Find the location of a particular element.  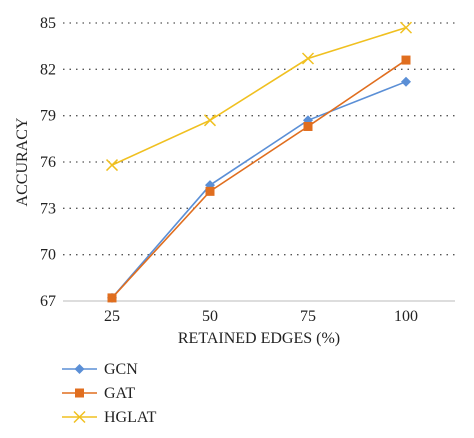

legend-marker-gat is located at coordinates (79, 393).